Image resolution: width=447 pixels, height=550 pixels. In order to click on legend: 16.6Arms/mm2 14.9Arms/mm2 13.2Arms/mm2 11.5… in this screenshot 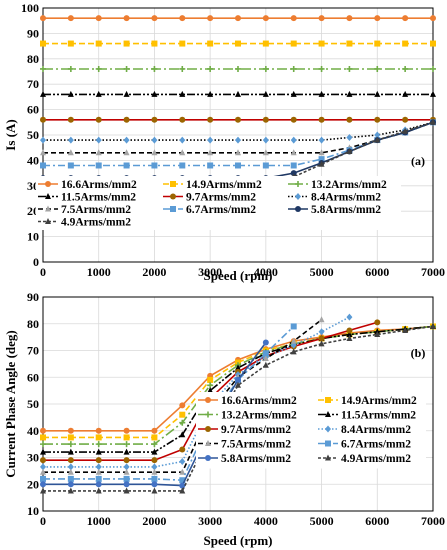, I will do `click(311, 430)`.